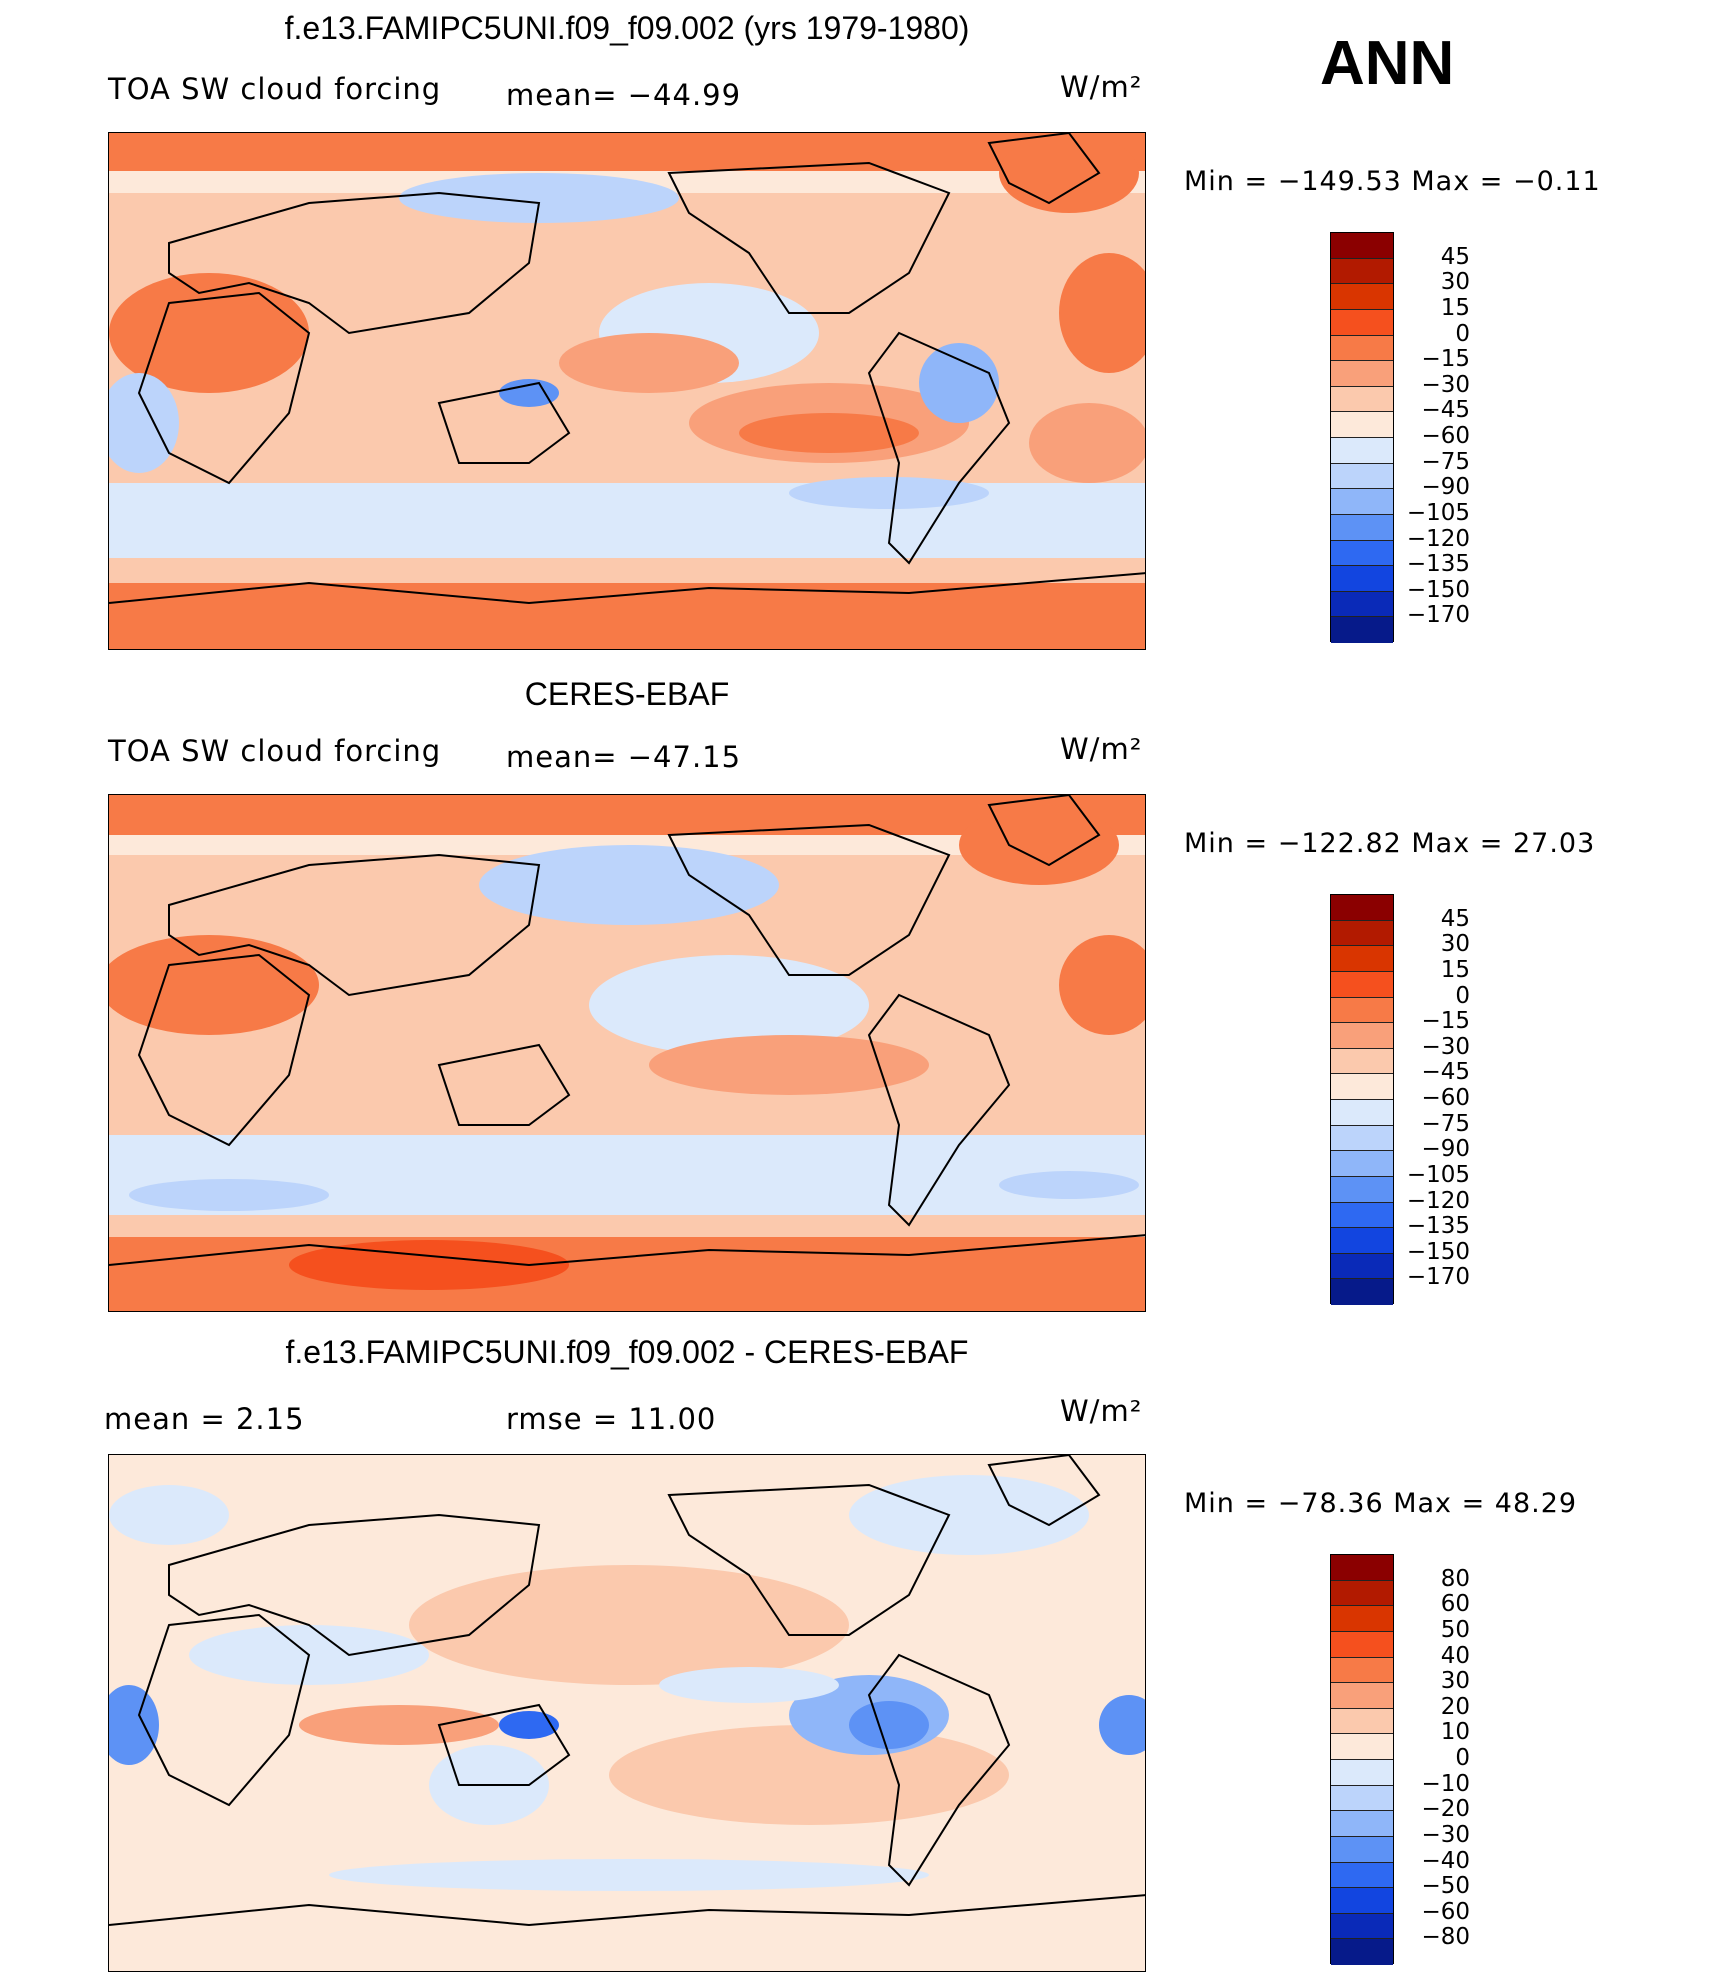  What do you see at coordinates (611, 1419) in the screenshot?
I see `panel3-rmse-label: rmse = 11.00` at bounding box center [611, 1419].